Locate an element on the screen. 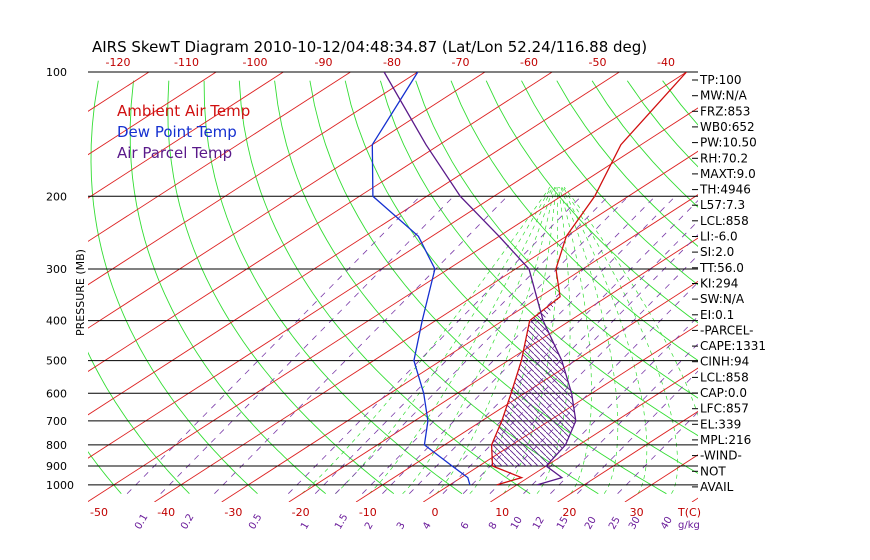  pressure-tick-labels: 100 200 300 400 500 600 700 800 900 1000 is located at coordinates (60, 279).